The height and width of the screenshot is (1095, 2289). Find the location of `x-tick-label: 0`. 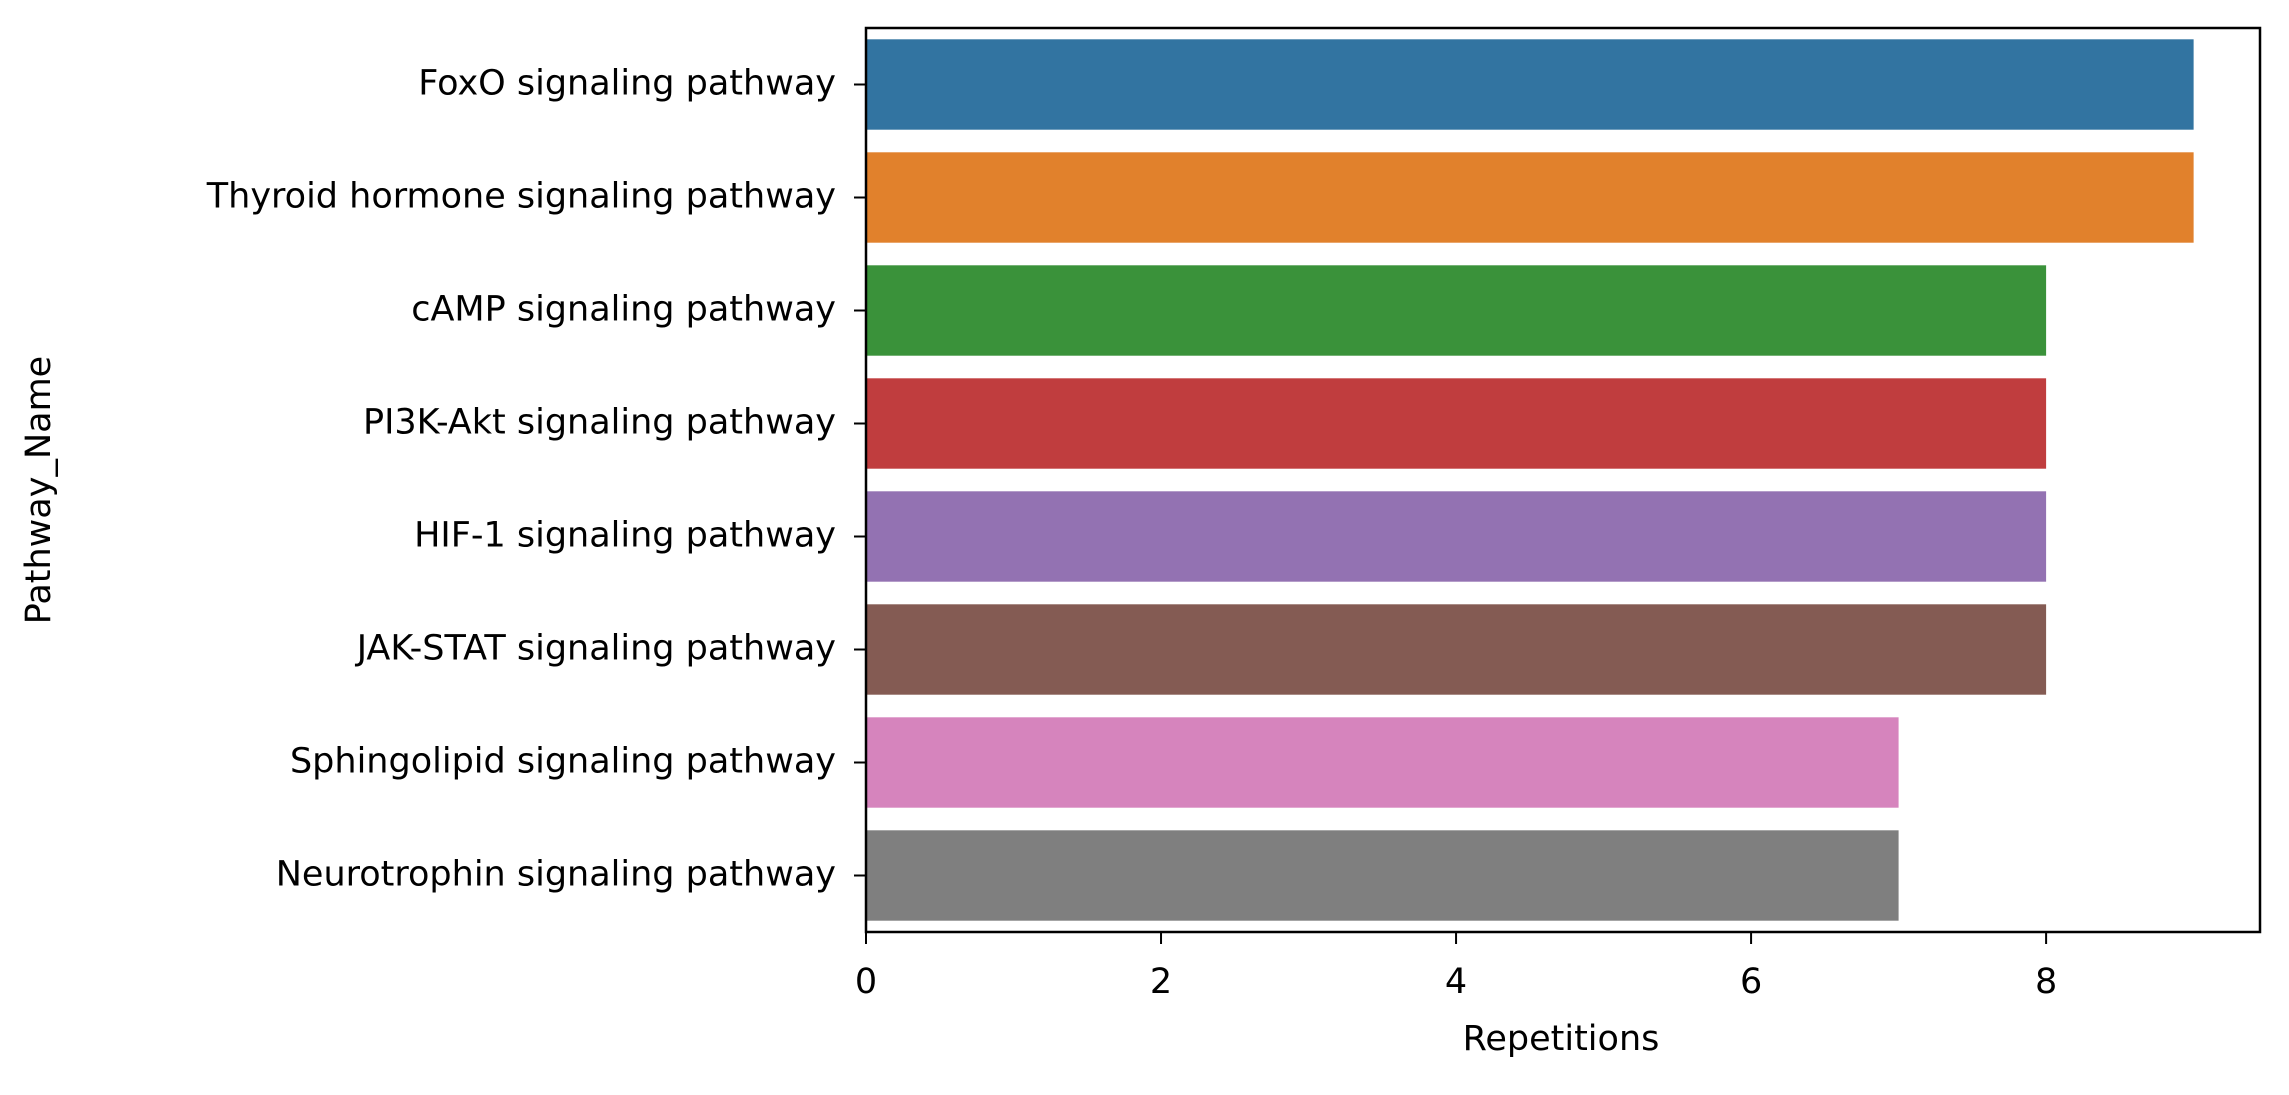

x-tick-label: 0 is located at coordinates (866, 982).